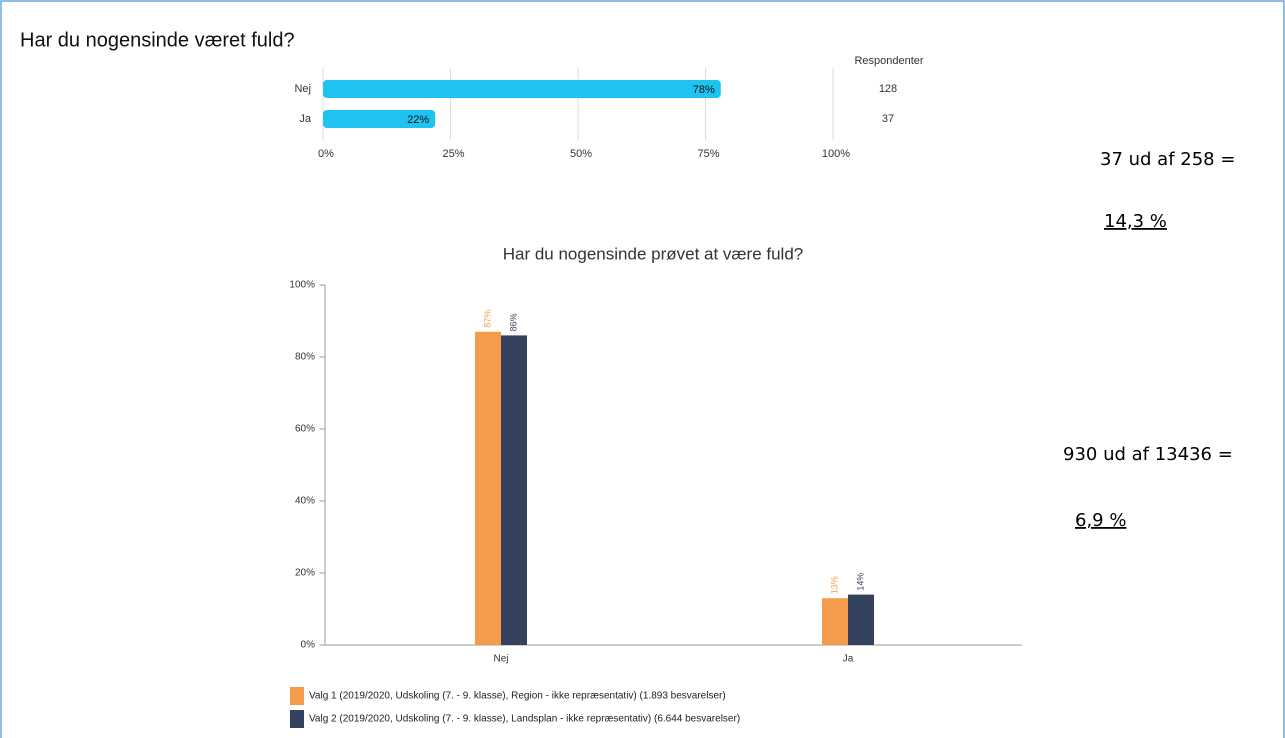  I want to click on annotation: 6,9 %, so click(1100, 520).